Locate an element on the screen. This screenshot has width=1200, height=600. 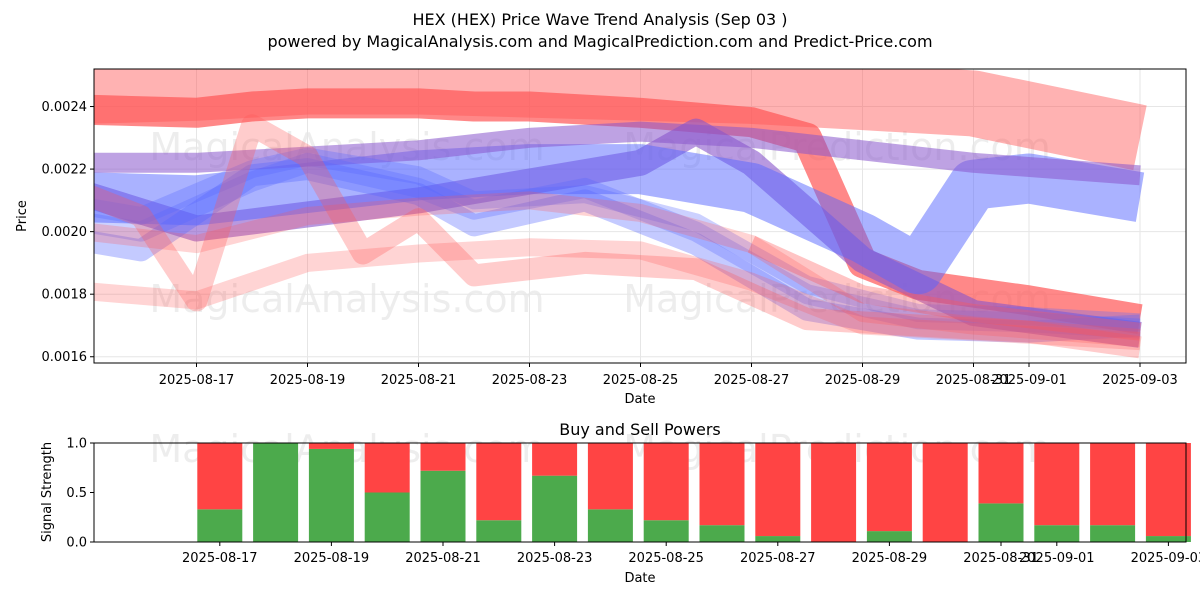
bar-x-tick-label: 2025-08-21 is located at coordinates (443, 558).